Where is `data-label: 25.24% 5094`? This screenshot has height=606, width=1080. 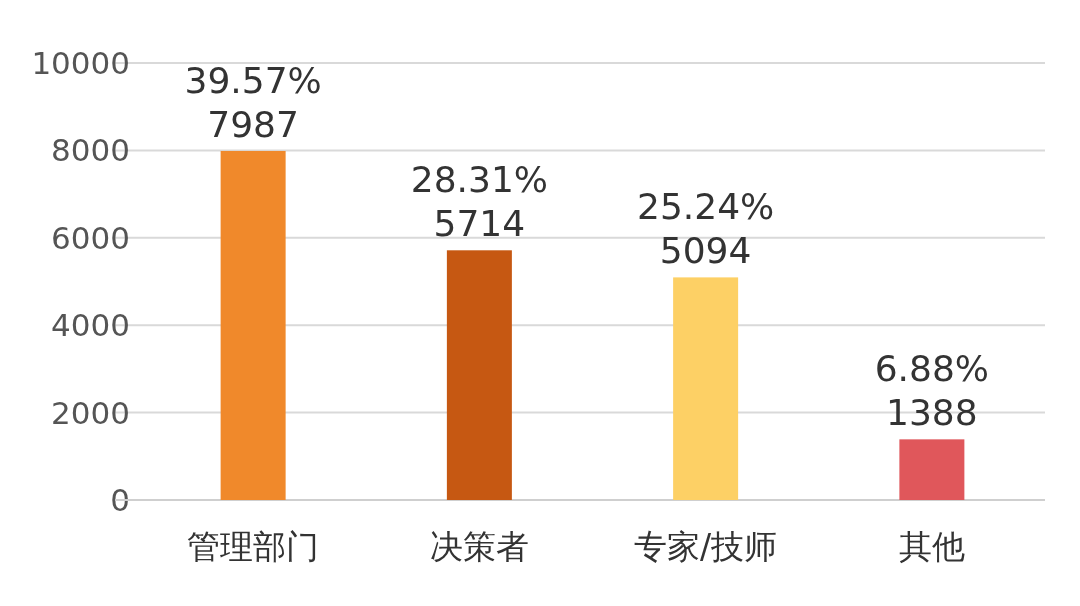 data-label: 25.24% 5094 is located at coordinates (705, 229).